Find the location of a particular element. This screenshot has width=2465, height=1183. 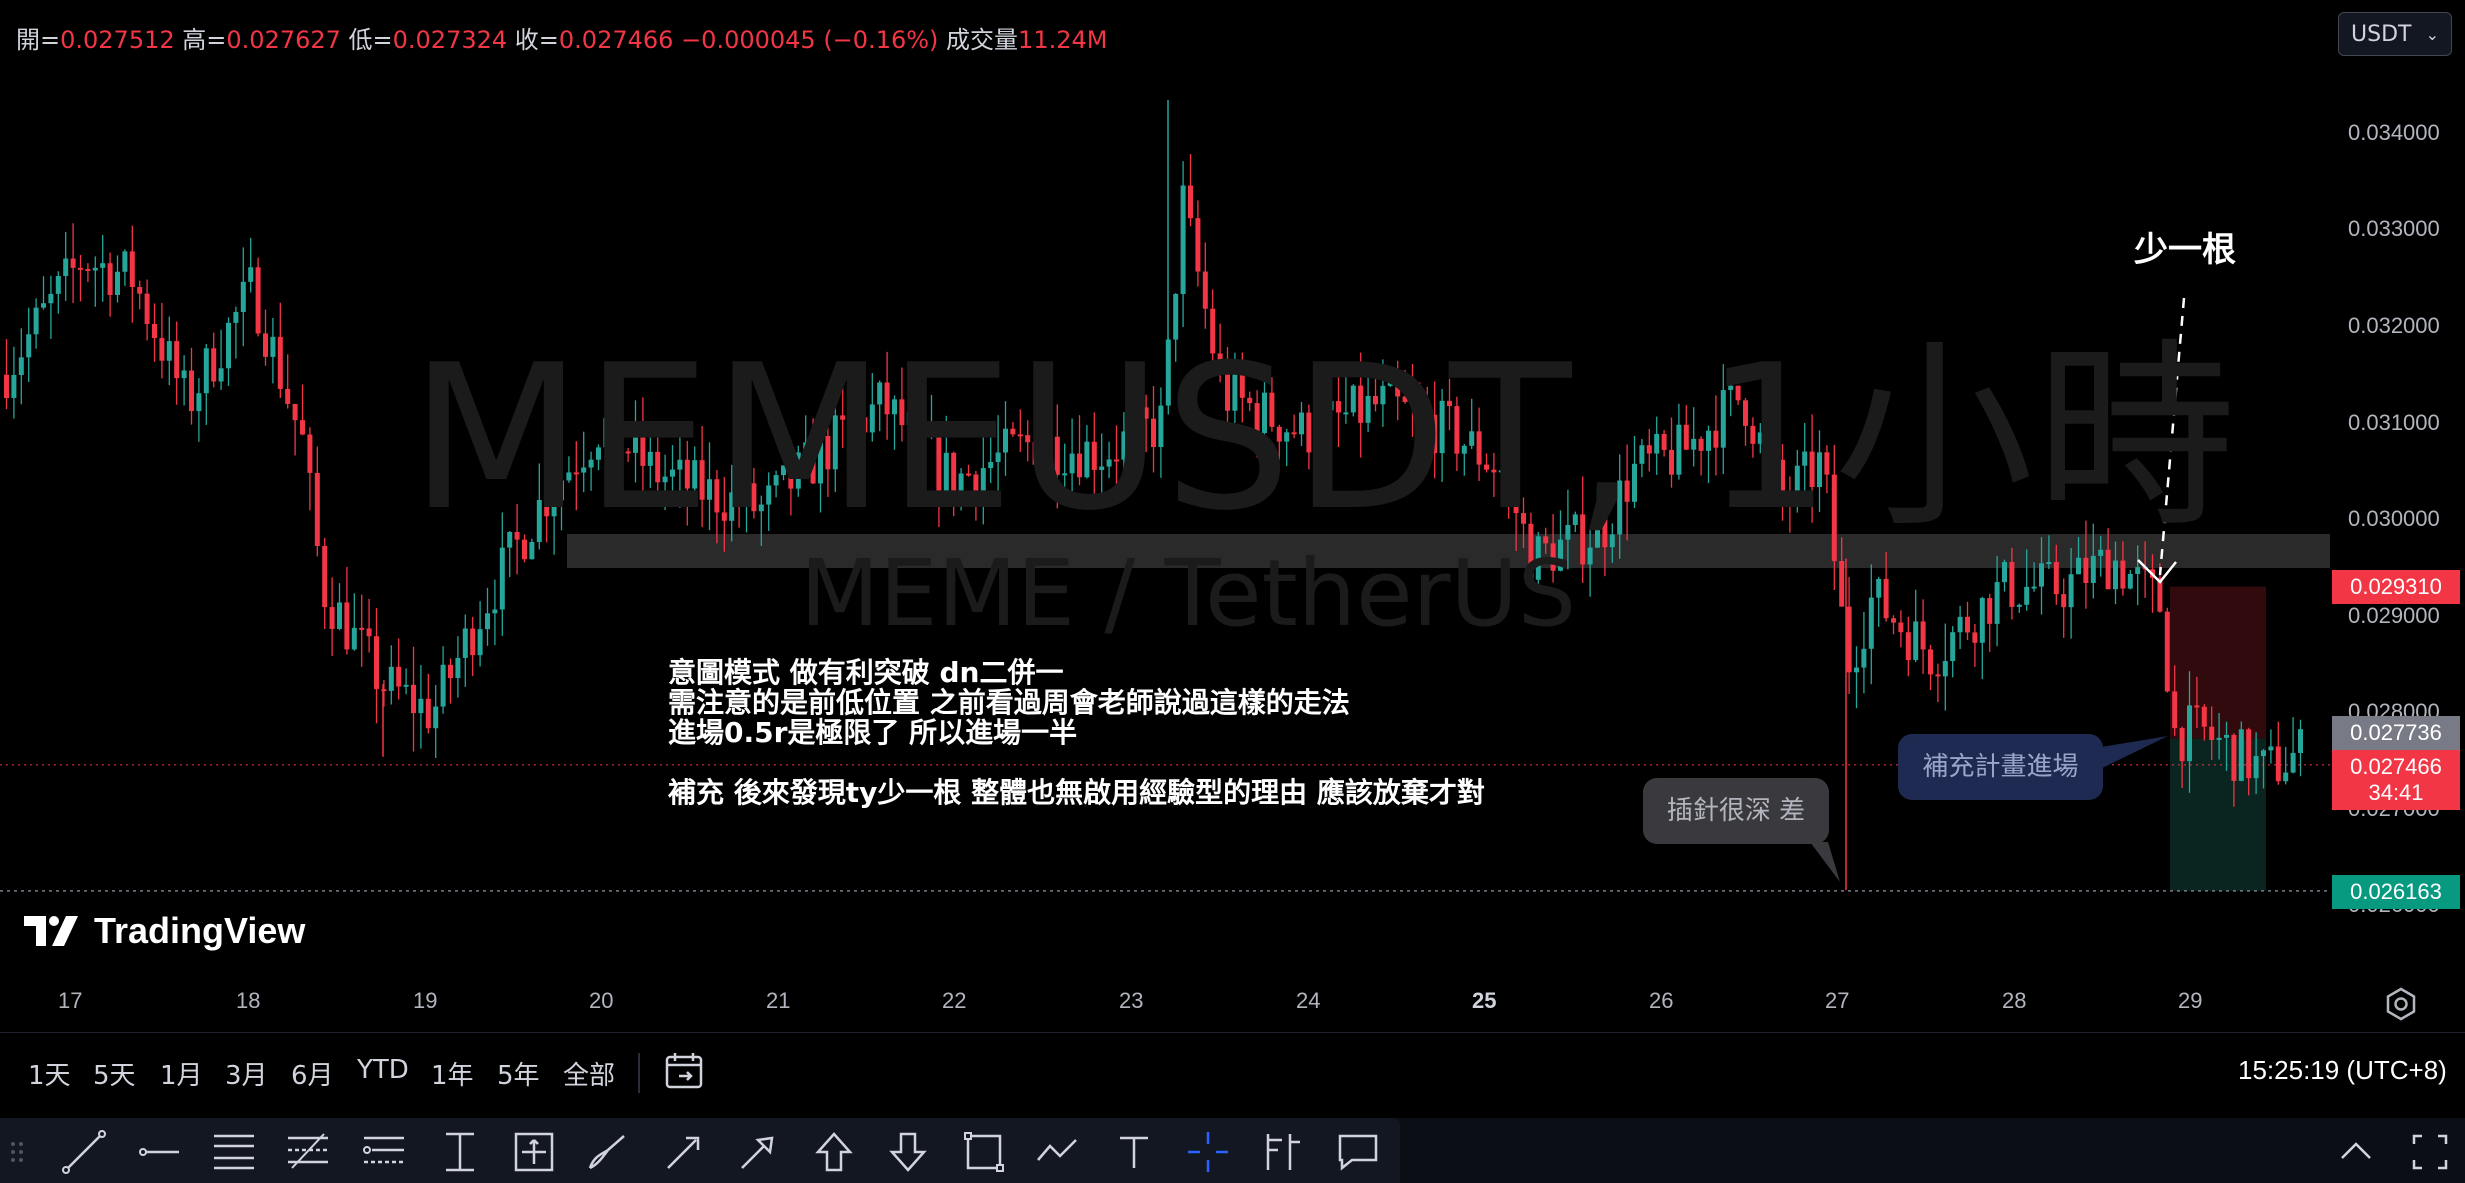

fib-extension-icon is located at coordinates (384, 1152).